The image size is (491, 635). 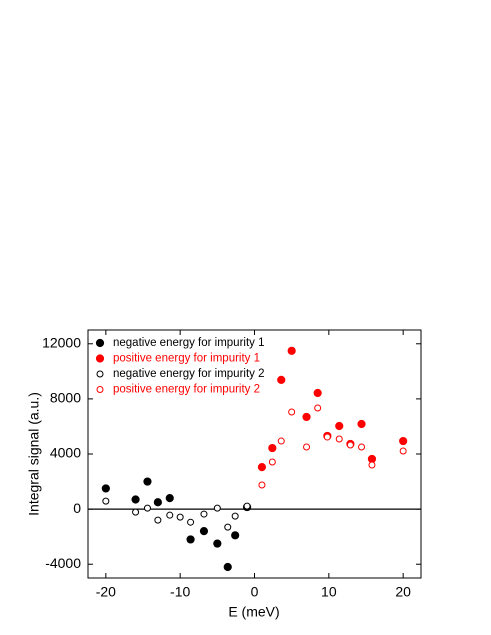 What do you see at coordinates (180, 592) in the screenshot?
I see `x-tick-label: -10` at bounding box center [180, 592].